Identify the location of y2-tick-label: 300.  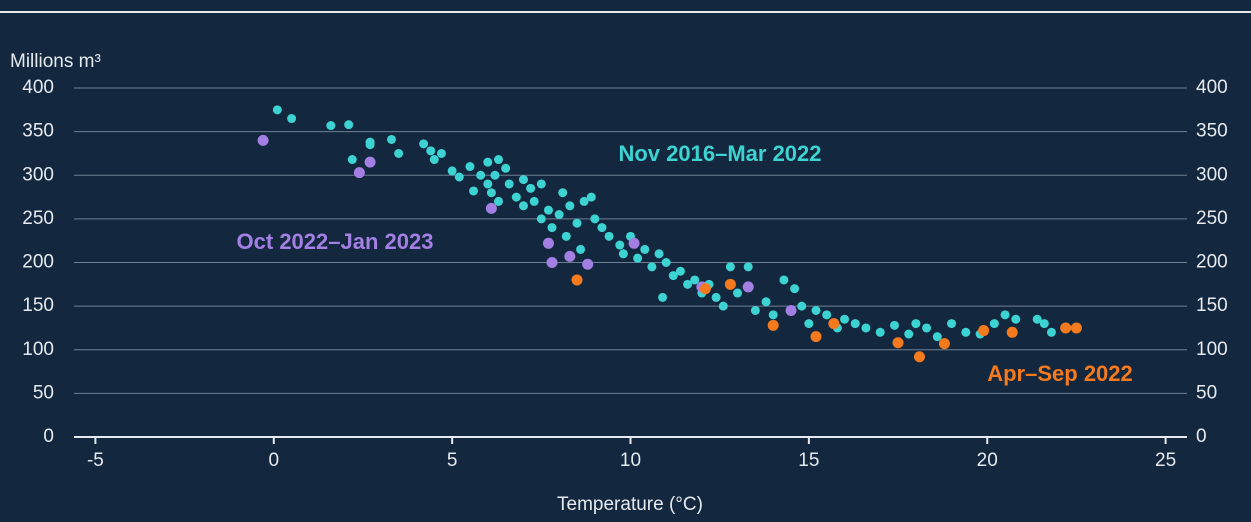
(1212, 174).